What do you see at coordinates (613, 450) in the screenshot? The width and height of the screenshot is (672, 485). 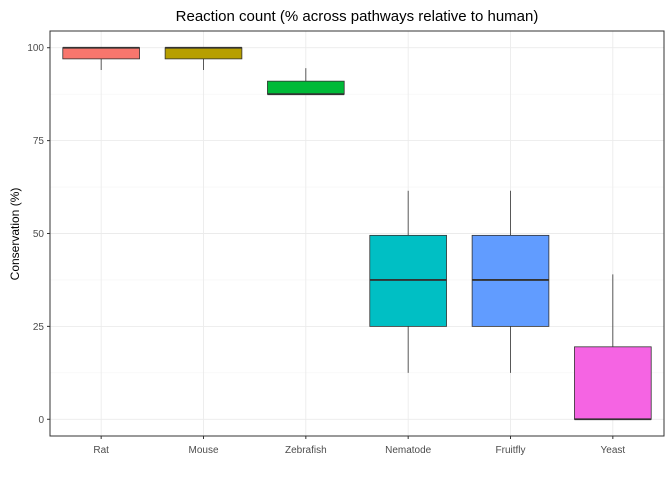 I see `x-tick-label: Yeast` at bounding box center [613, 450].